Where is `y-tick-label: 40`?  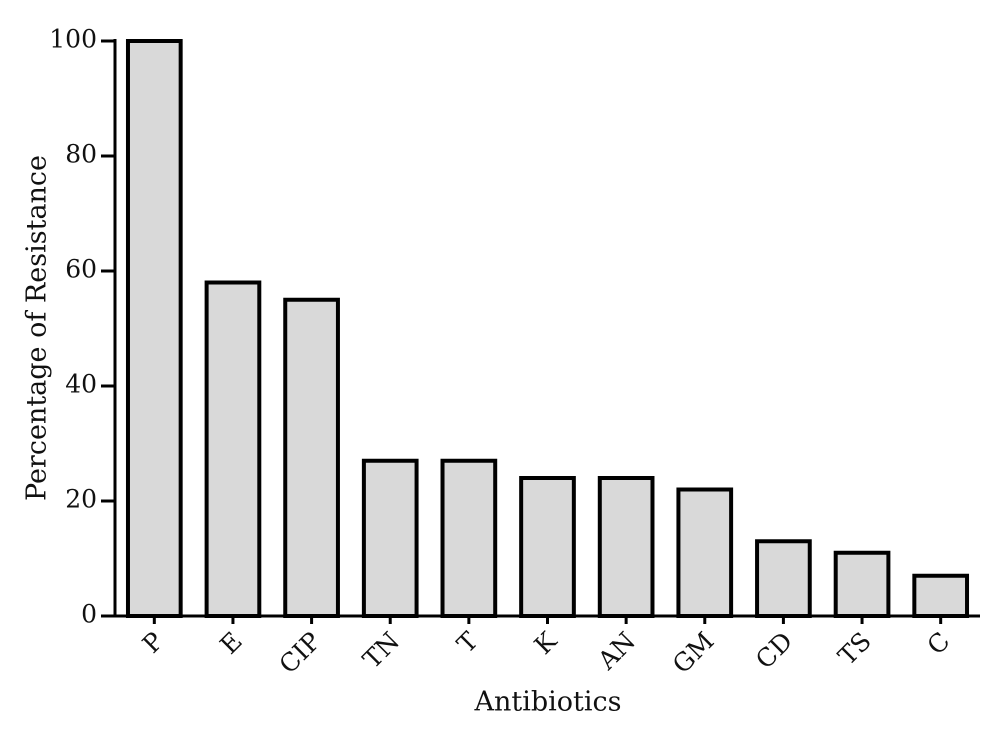 y-tick-label: 40 is located at coordinates (81, 384).